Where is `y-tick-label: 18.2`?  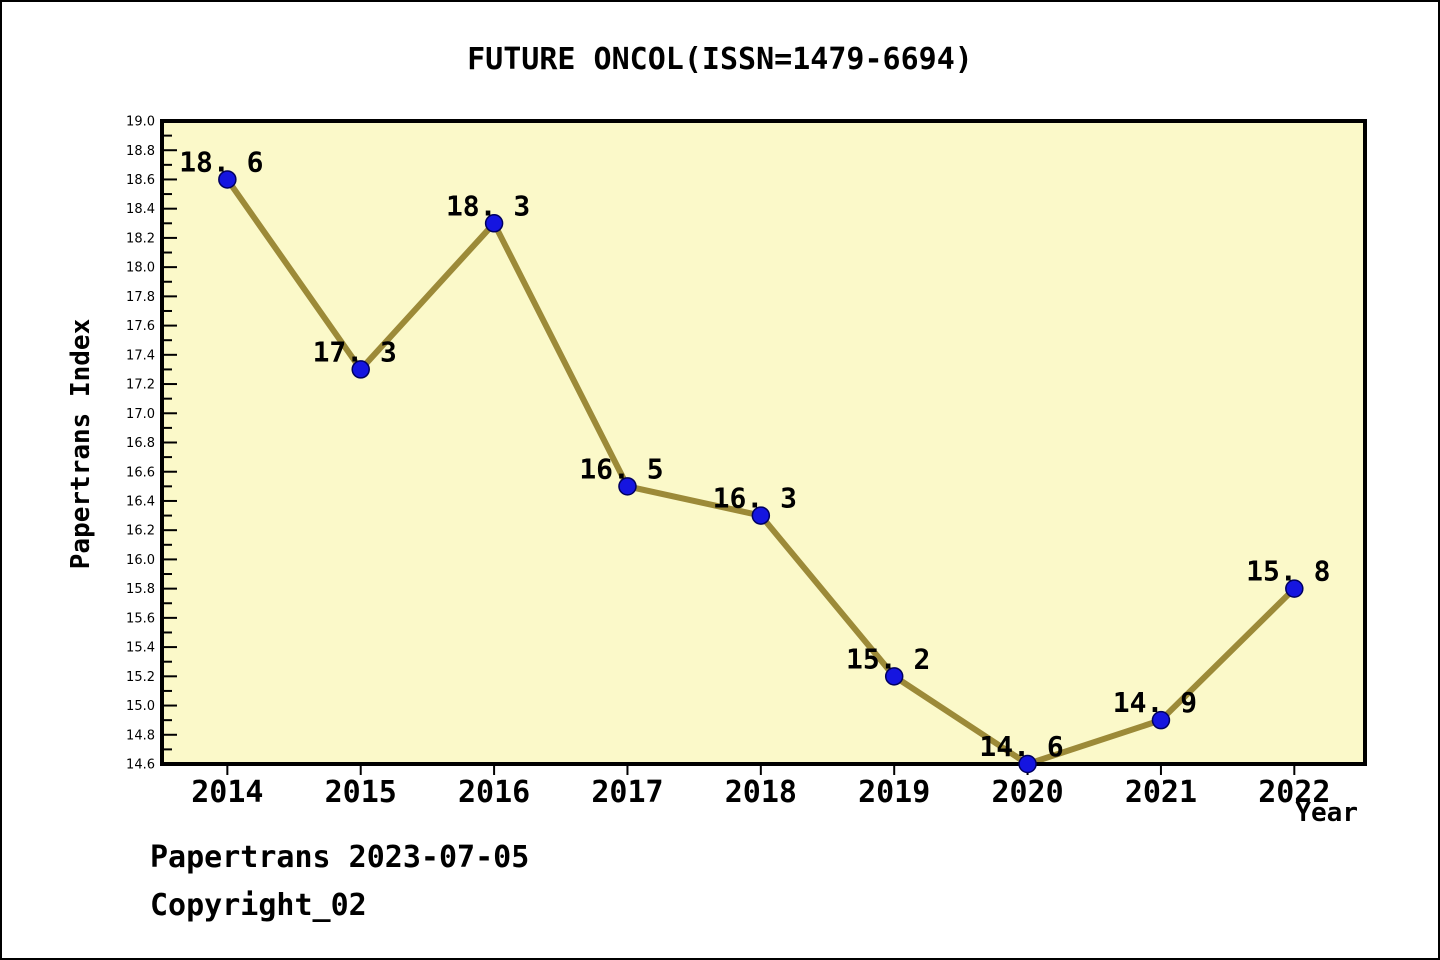
y-tick-label: 18.2 is located at coordinates (140, 238).